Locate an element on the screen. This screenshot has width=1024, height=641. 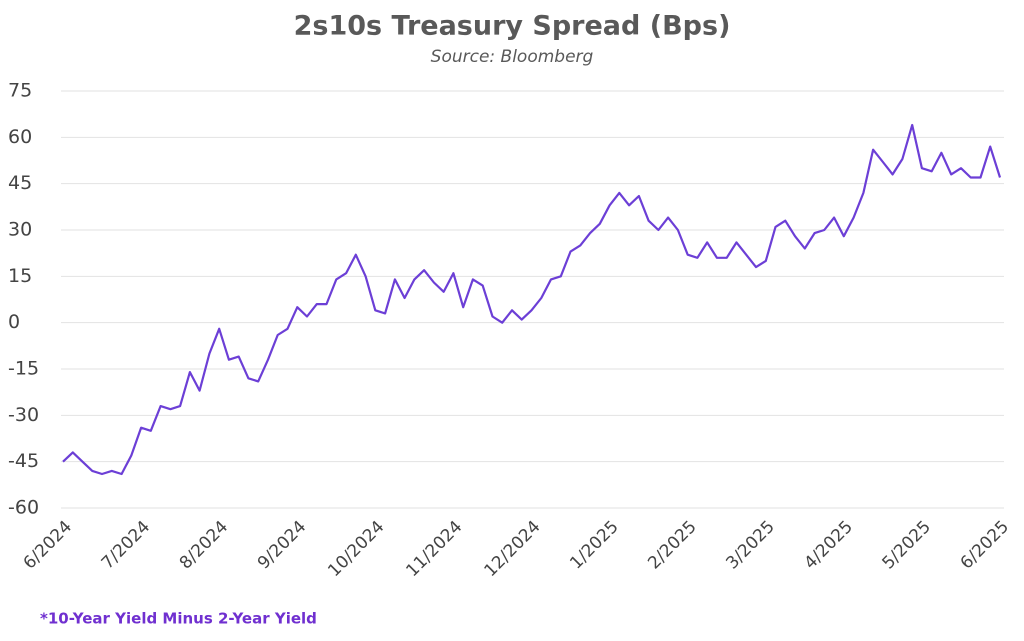
x-tick-label: 4/2025 is located at coordinates (828, 545).